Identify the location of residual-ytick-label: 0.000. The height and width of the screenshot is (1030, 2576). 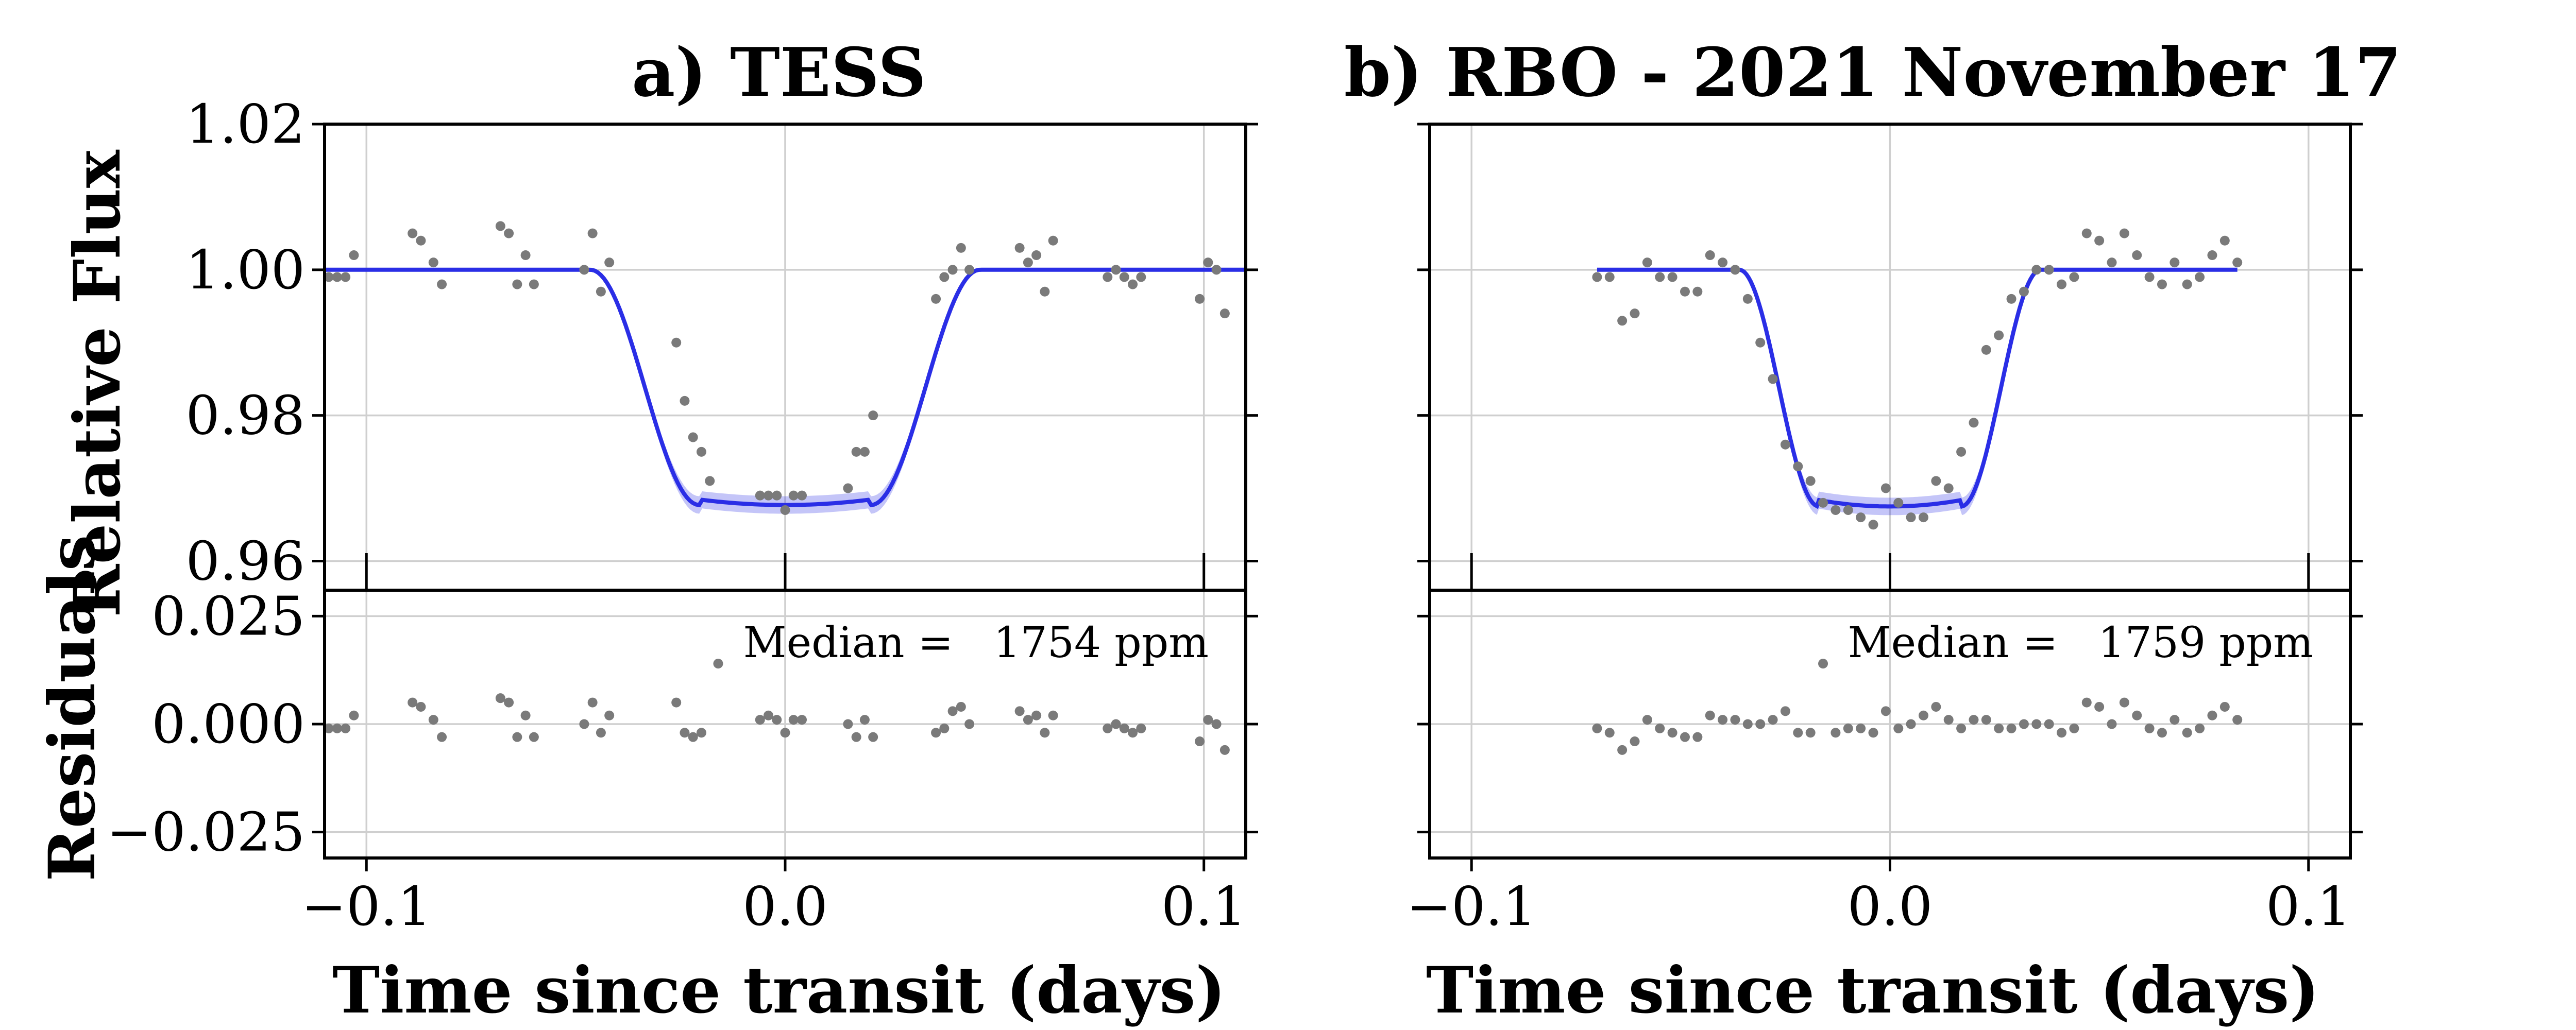
(228, 724).